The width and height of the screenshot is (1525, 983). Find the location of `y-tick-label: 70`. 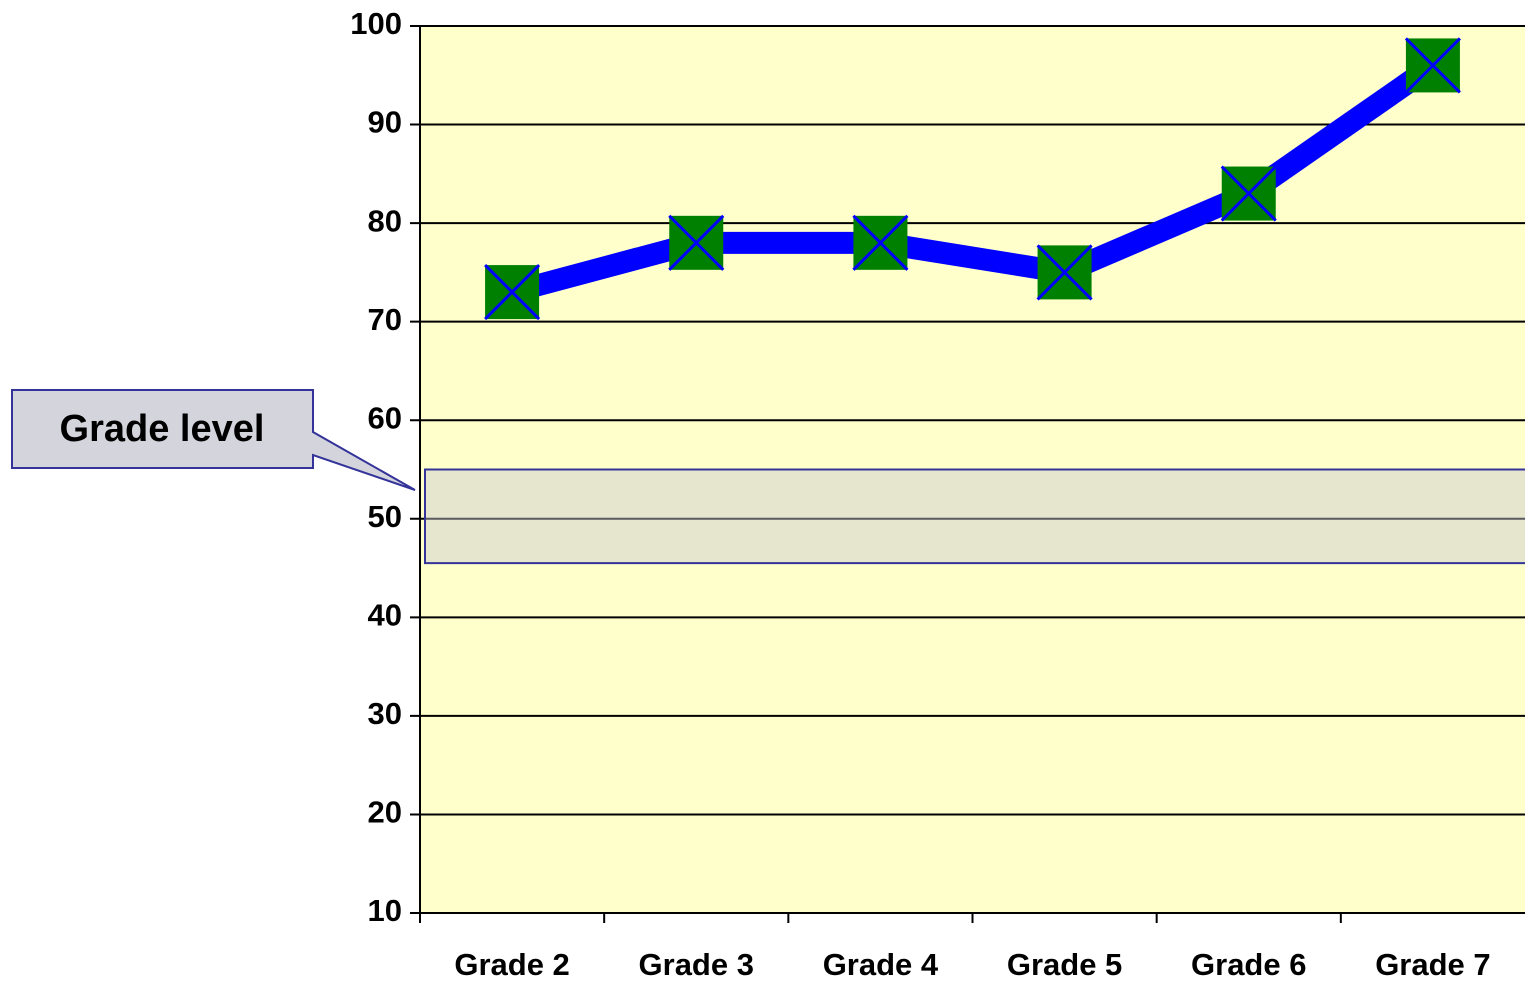

y-tick-label: 70 is located at coordinates (385, 319).